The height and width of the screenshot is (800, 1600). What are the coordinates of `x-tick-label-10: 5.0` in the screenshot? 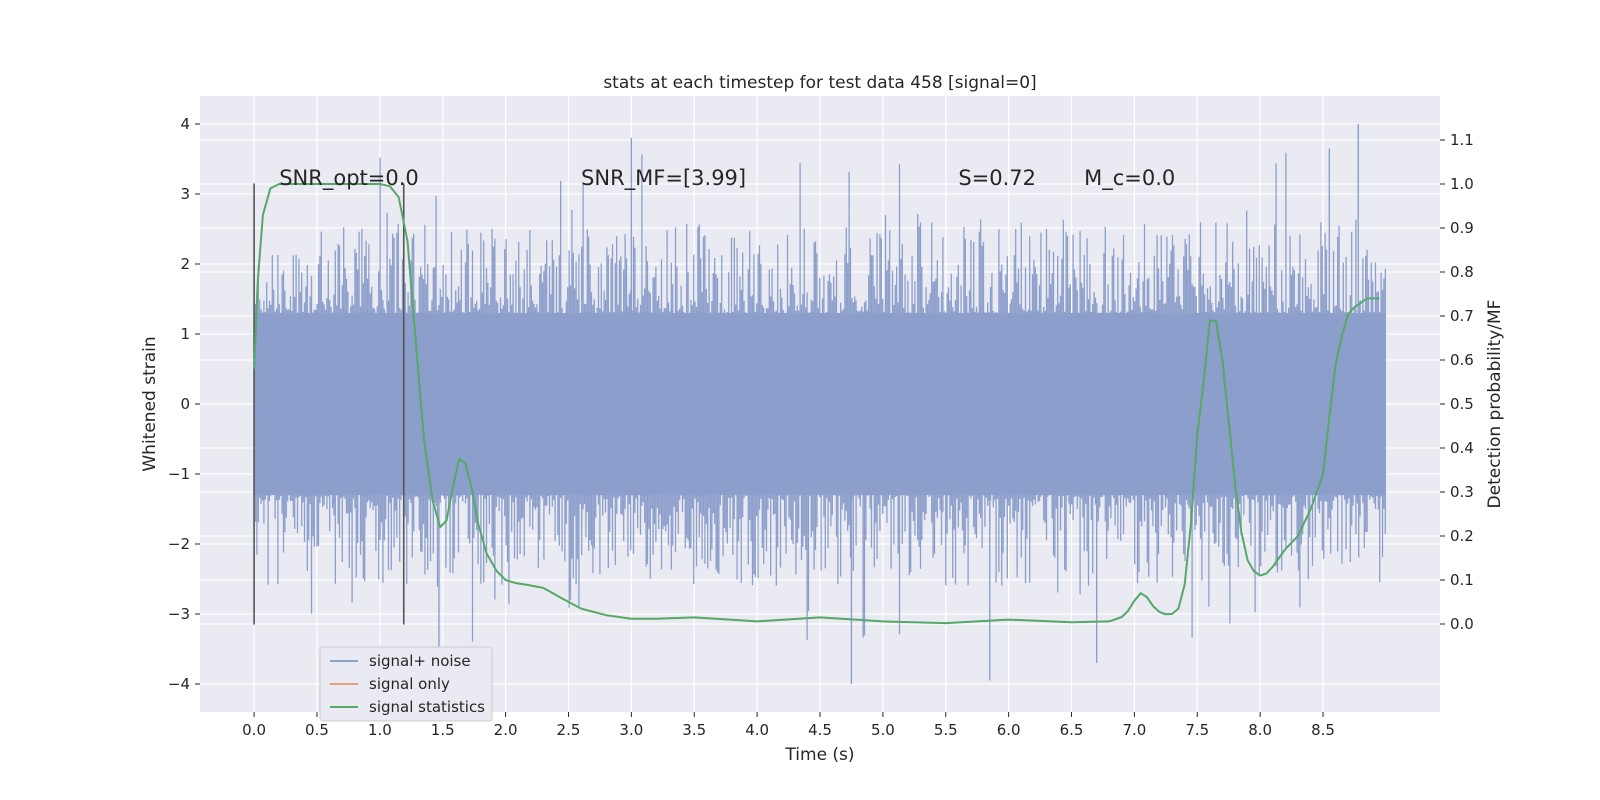 It's located at (883, 730).